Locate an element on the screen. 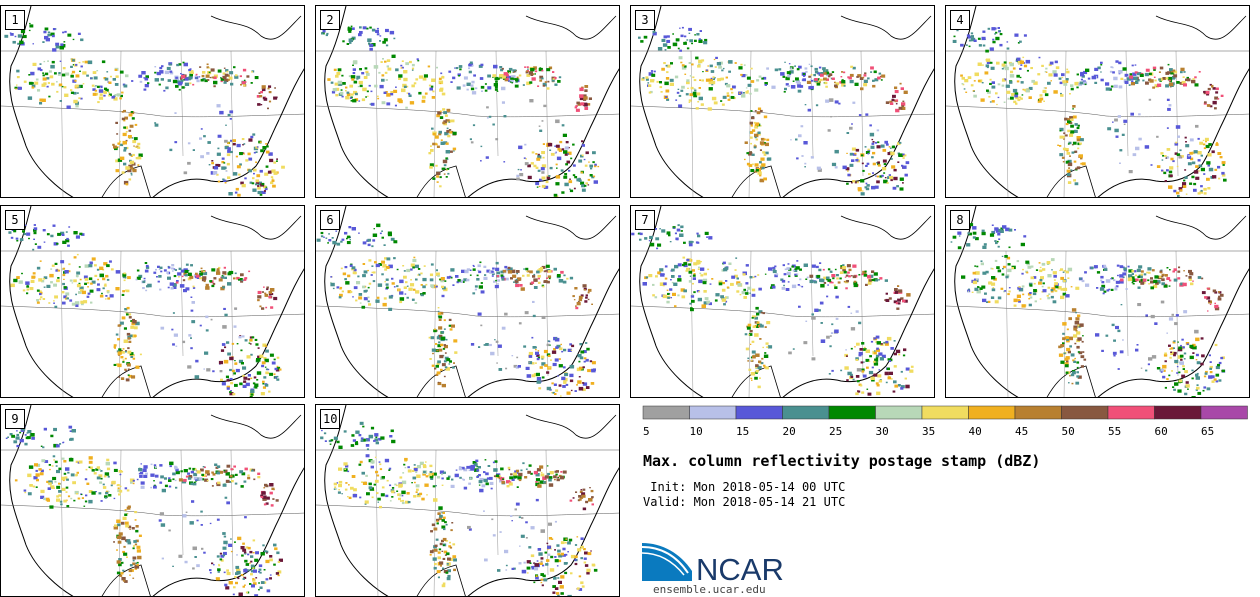 This screenshot has height=597, width=1260. colorbar-tick-label: 50 is located at coordinates (1068, 431).